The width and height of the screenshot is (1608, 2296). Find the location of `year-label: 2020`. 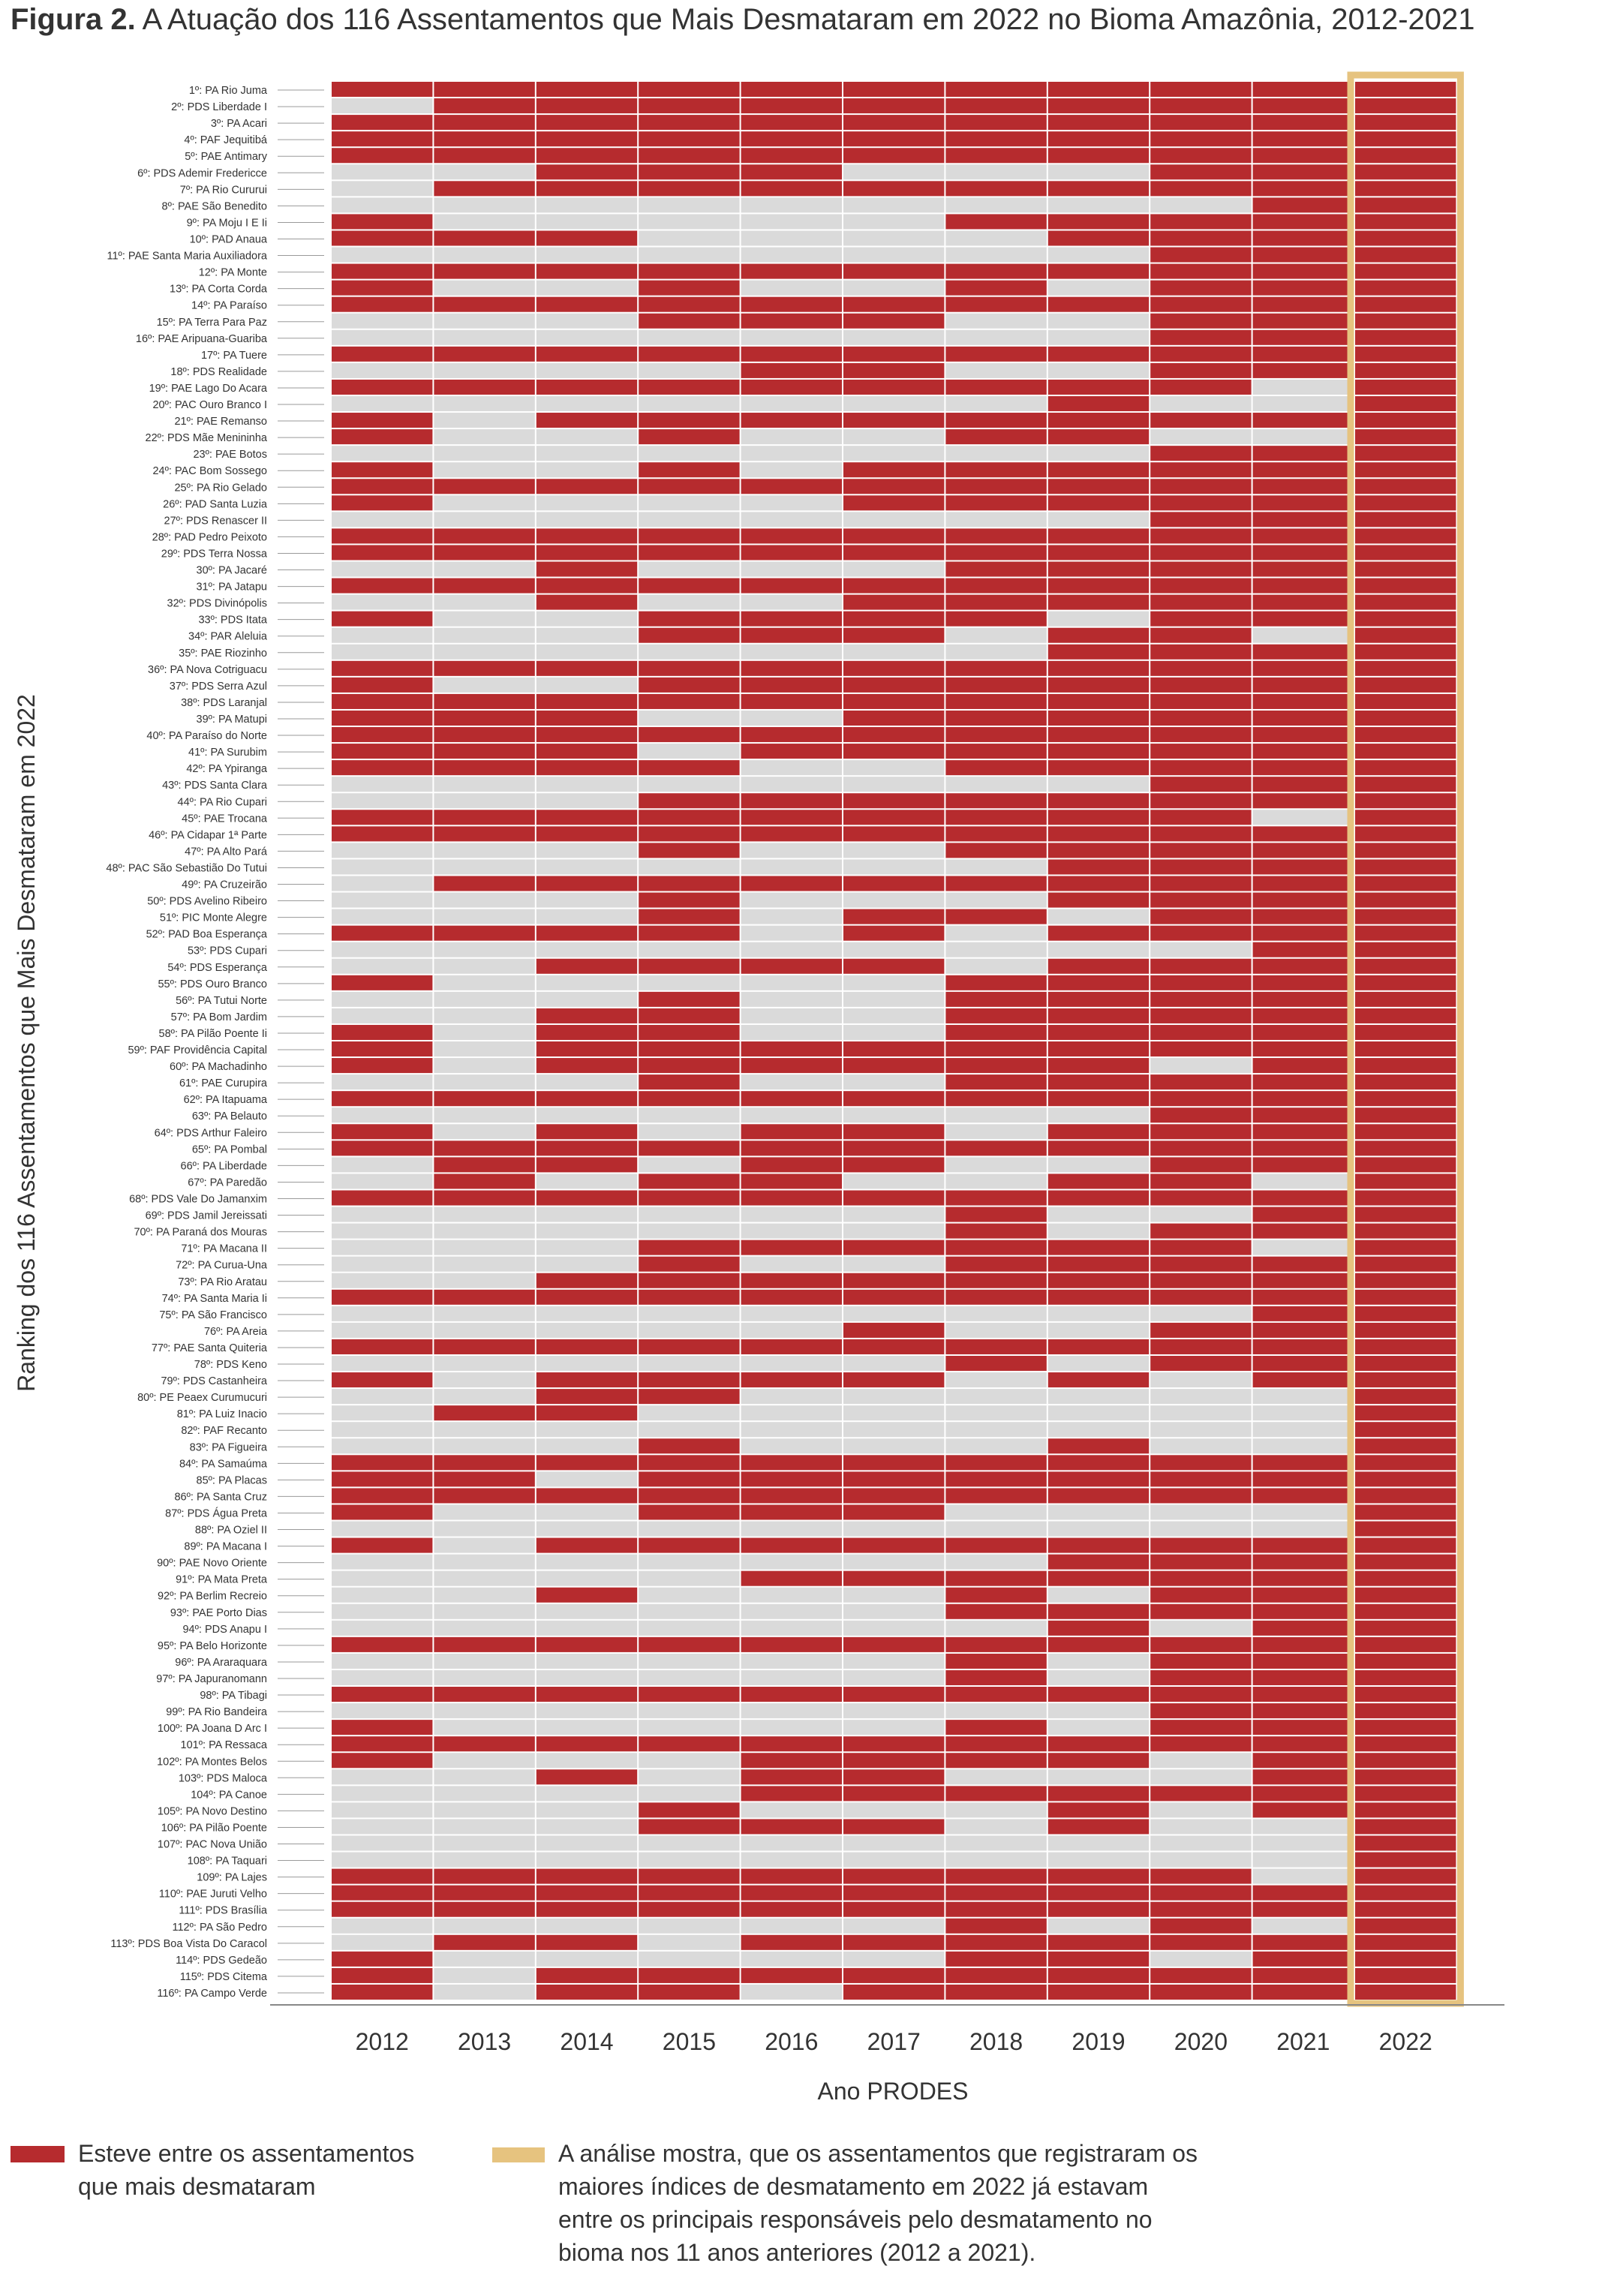

year-label: 2020 is located at coordinates (1201, 2041).